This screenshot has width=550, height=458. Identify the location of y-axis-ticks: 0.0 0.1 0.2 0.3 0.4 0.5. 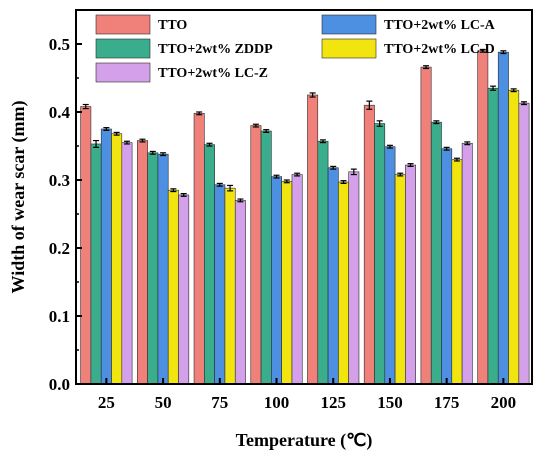
(65, 214).